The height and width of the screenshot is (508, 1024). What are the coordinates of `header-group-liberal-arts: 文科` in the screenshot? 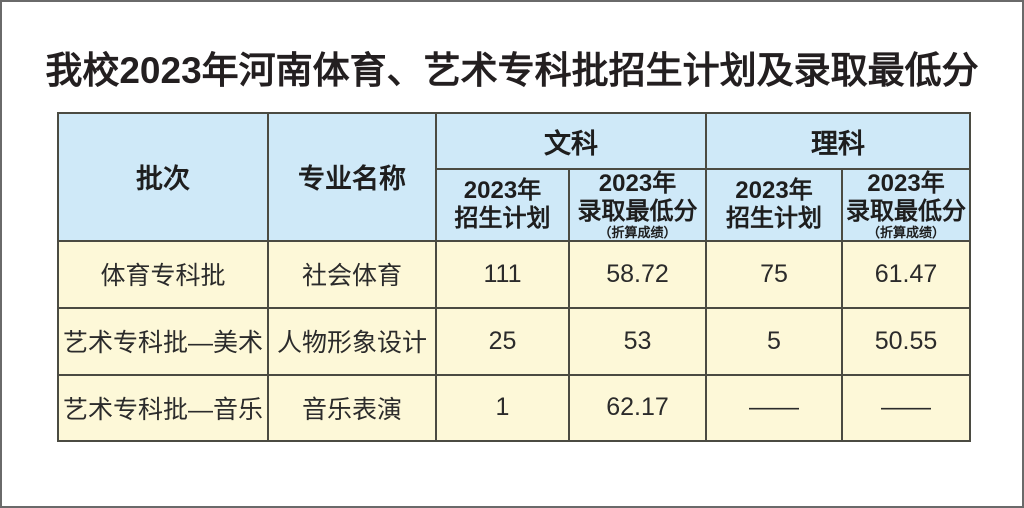 It's located at (571, 141).